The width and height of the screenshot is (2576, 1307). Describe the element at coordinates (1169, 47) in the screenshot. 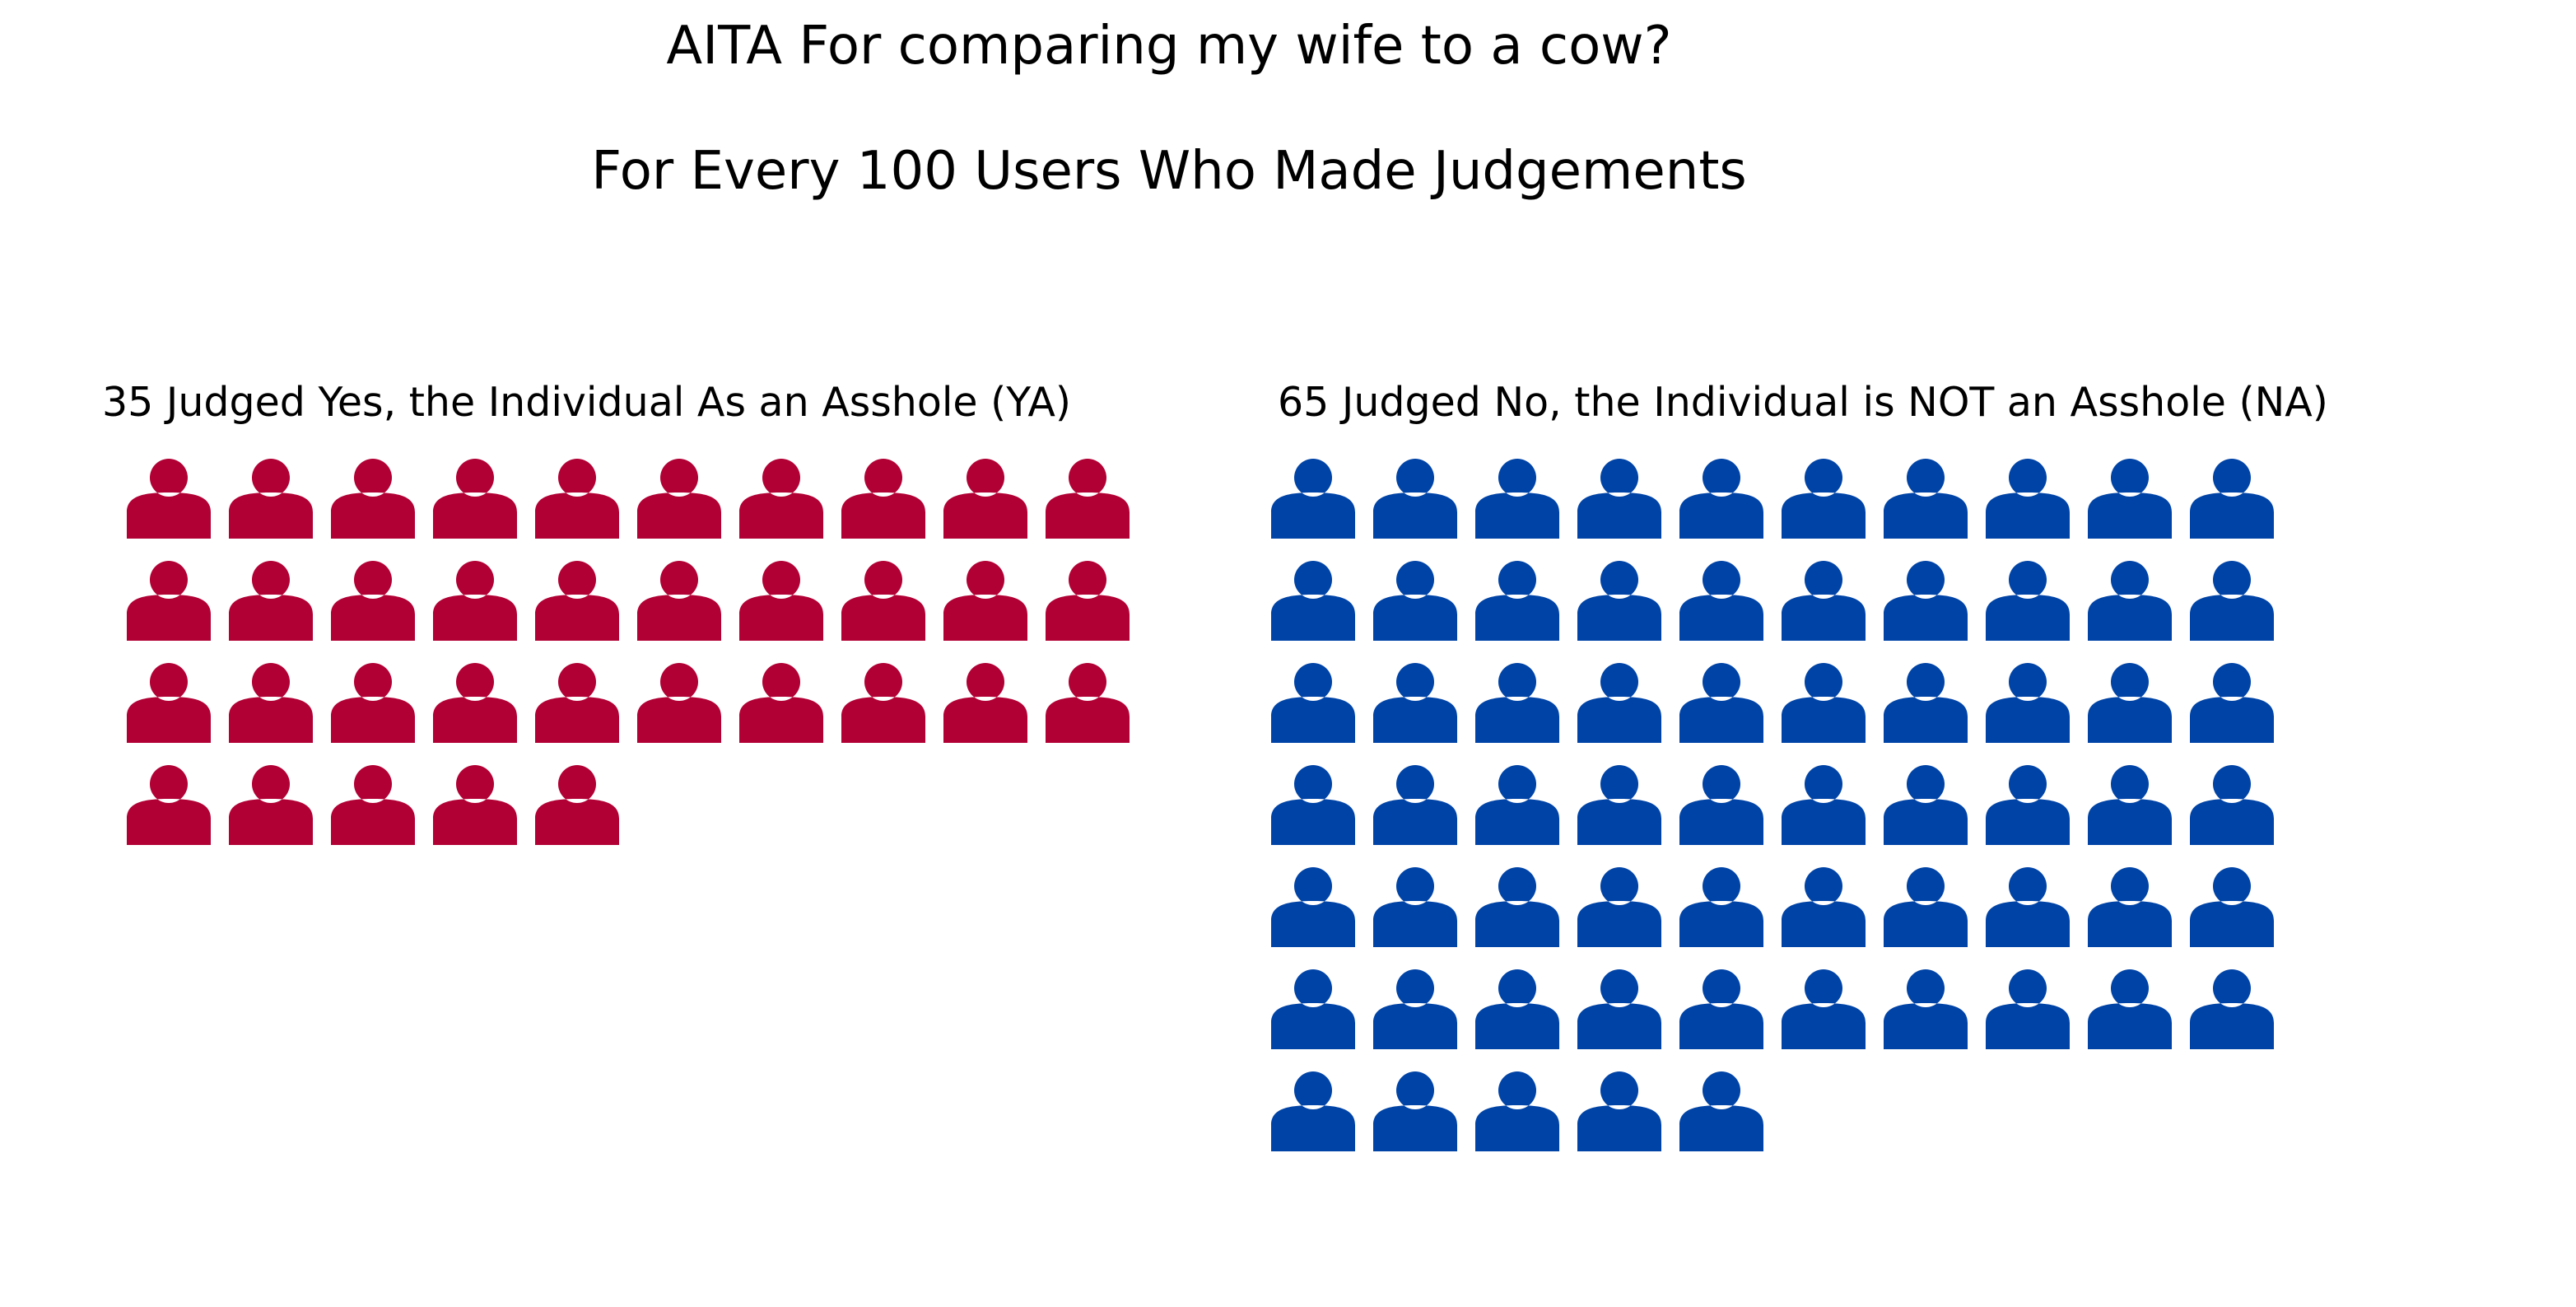

I see `chart-title: AITA For comparing my wife to a cow?` at that location.